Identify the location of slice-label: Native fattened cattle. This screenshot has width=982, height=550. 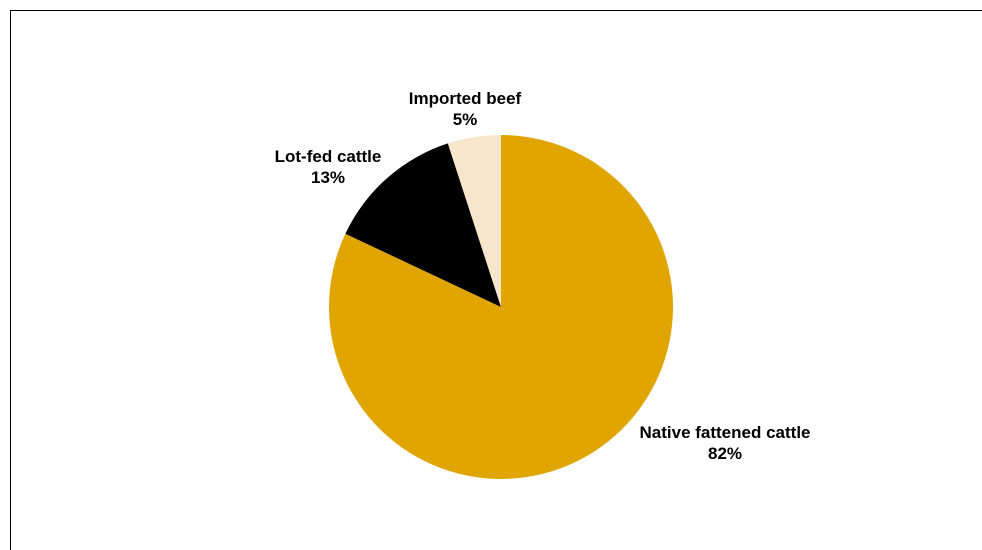
(725, 432).